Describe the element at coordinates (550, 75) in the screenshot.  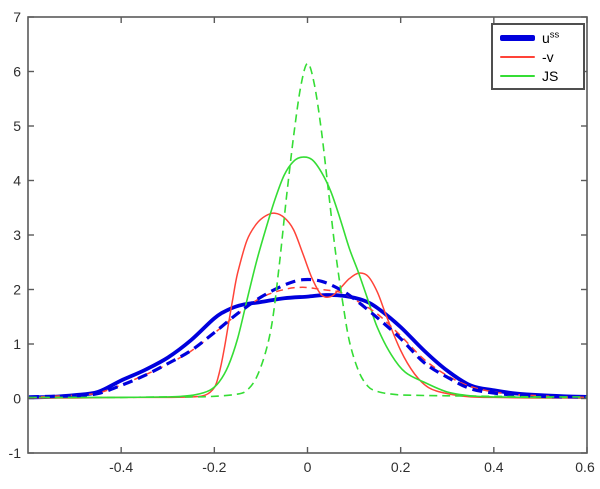
I see `legend-label-js: JS` at that location.